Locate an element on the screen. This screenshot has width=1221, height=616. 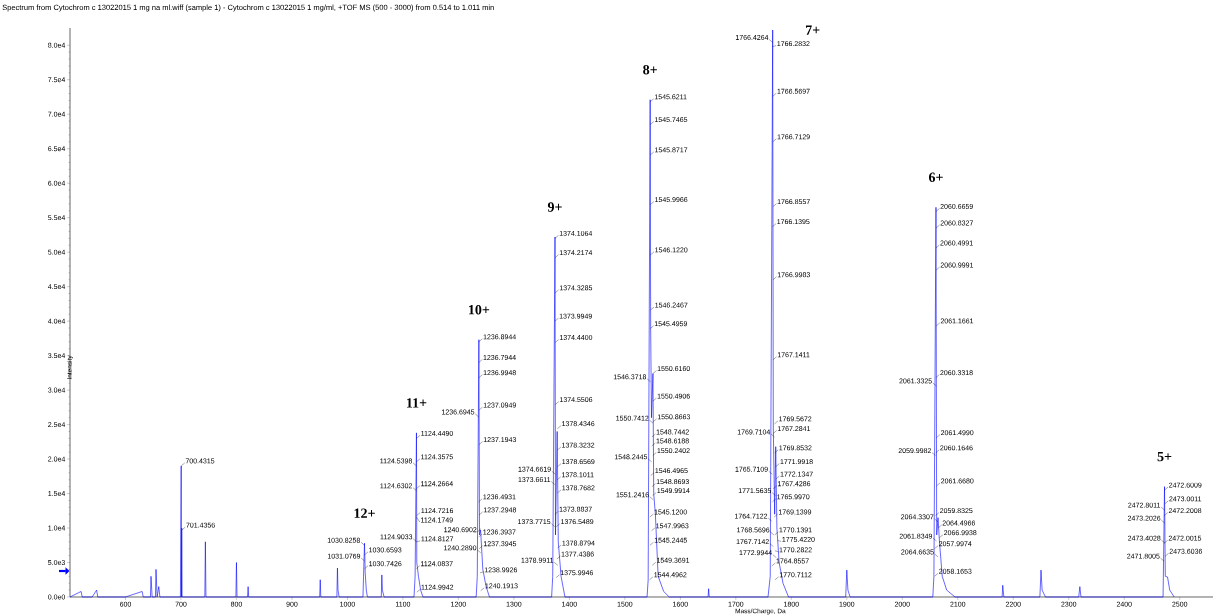
annotation: 12+ is located at coordinates (364, 513).